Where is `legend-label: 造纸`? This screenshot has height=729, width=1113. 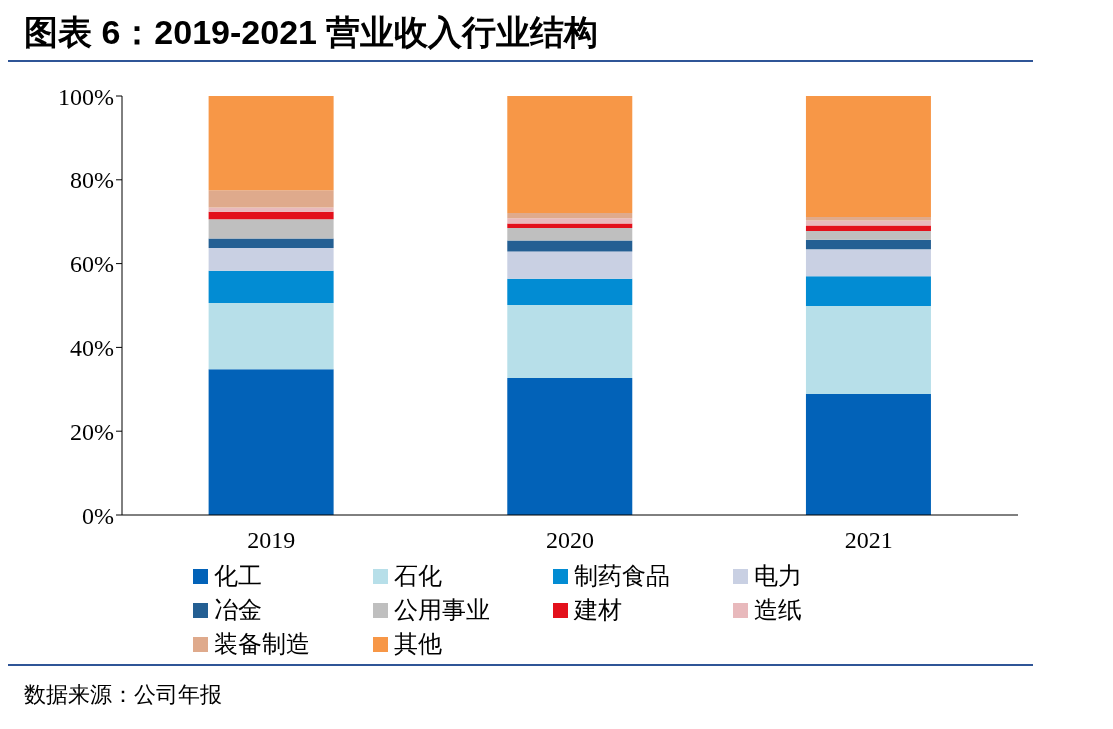 legend-label: 造纸 is located at coordinates (778, 610).